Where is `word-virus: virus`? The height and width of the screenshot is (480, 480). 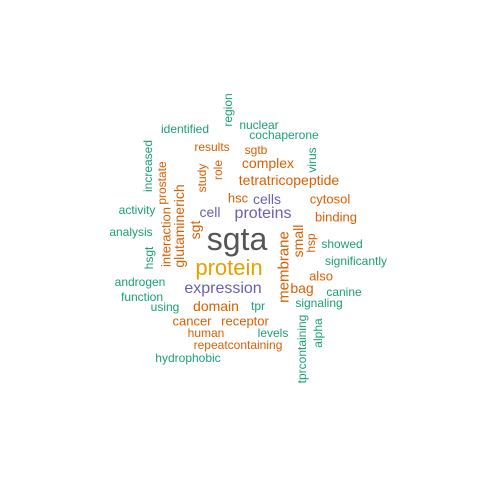 word-virus: virus is located at coordinates (312, 160).